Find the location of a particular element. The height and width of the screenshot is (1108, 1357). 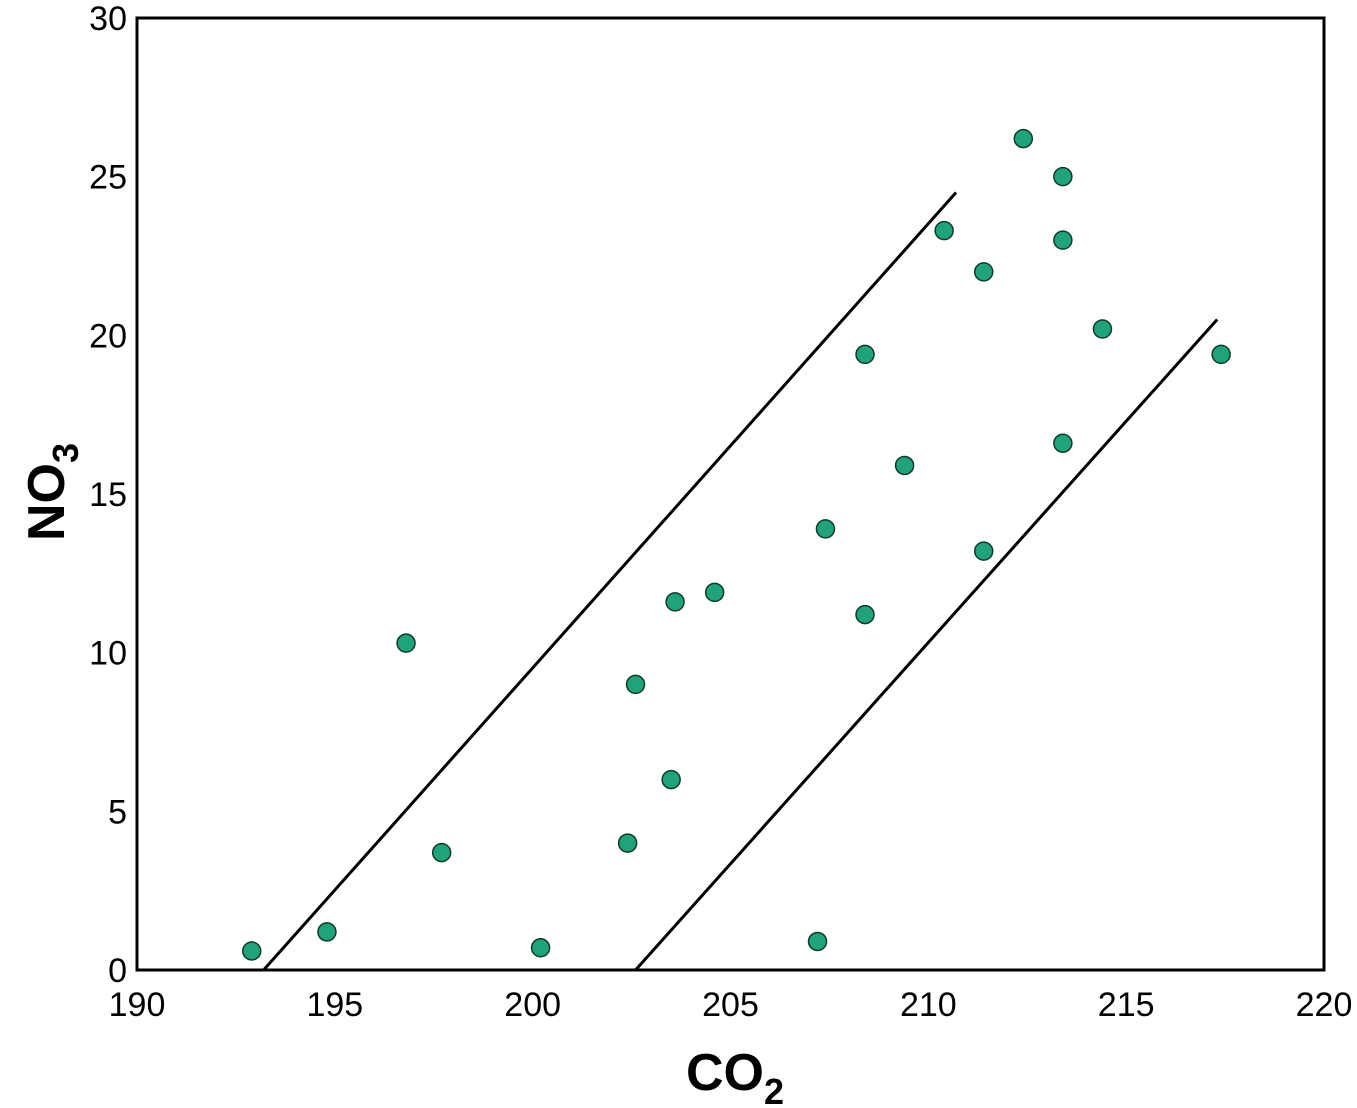

y-axis-title: NO3 is located at coordinates (52, 492).